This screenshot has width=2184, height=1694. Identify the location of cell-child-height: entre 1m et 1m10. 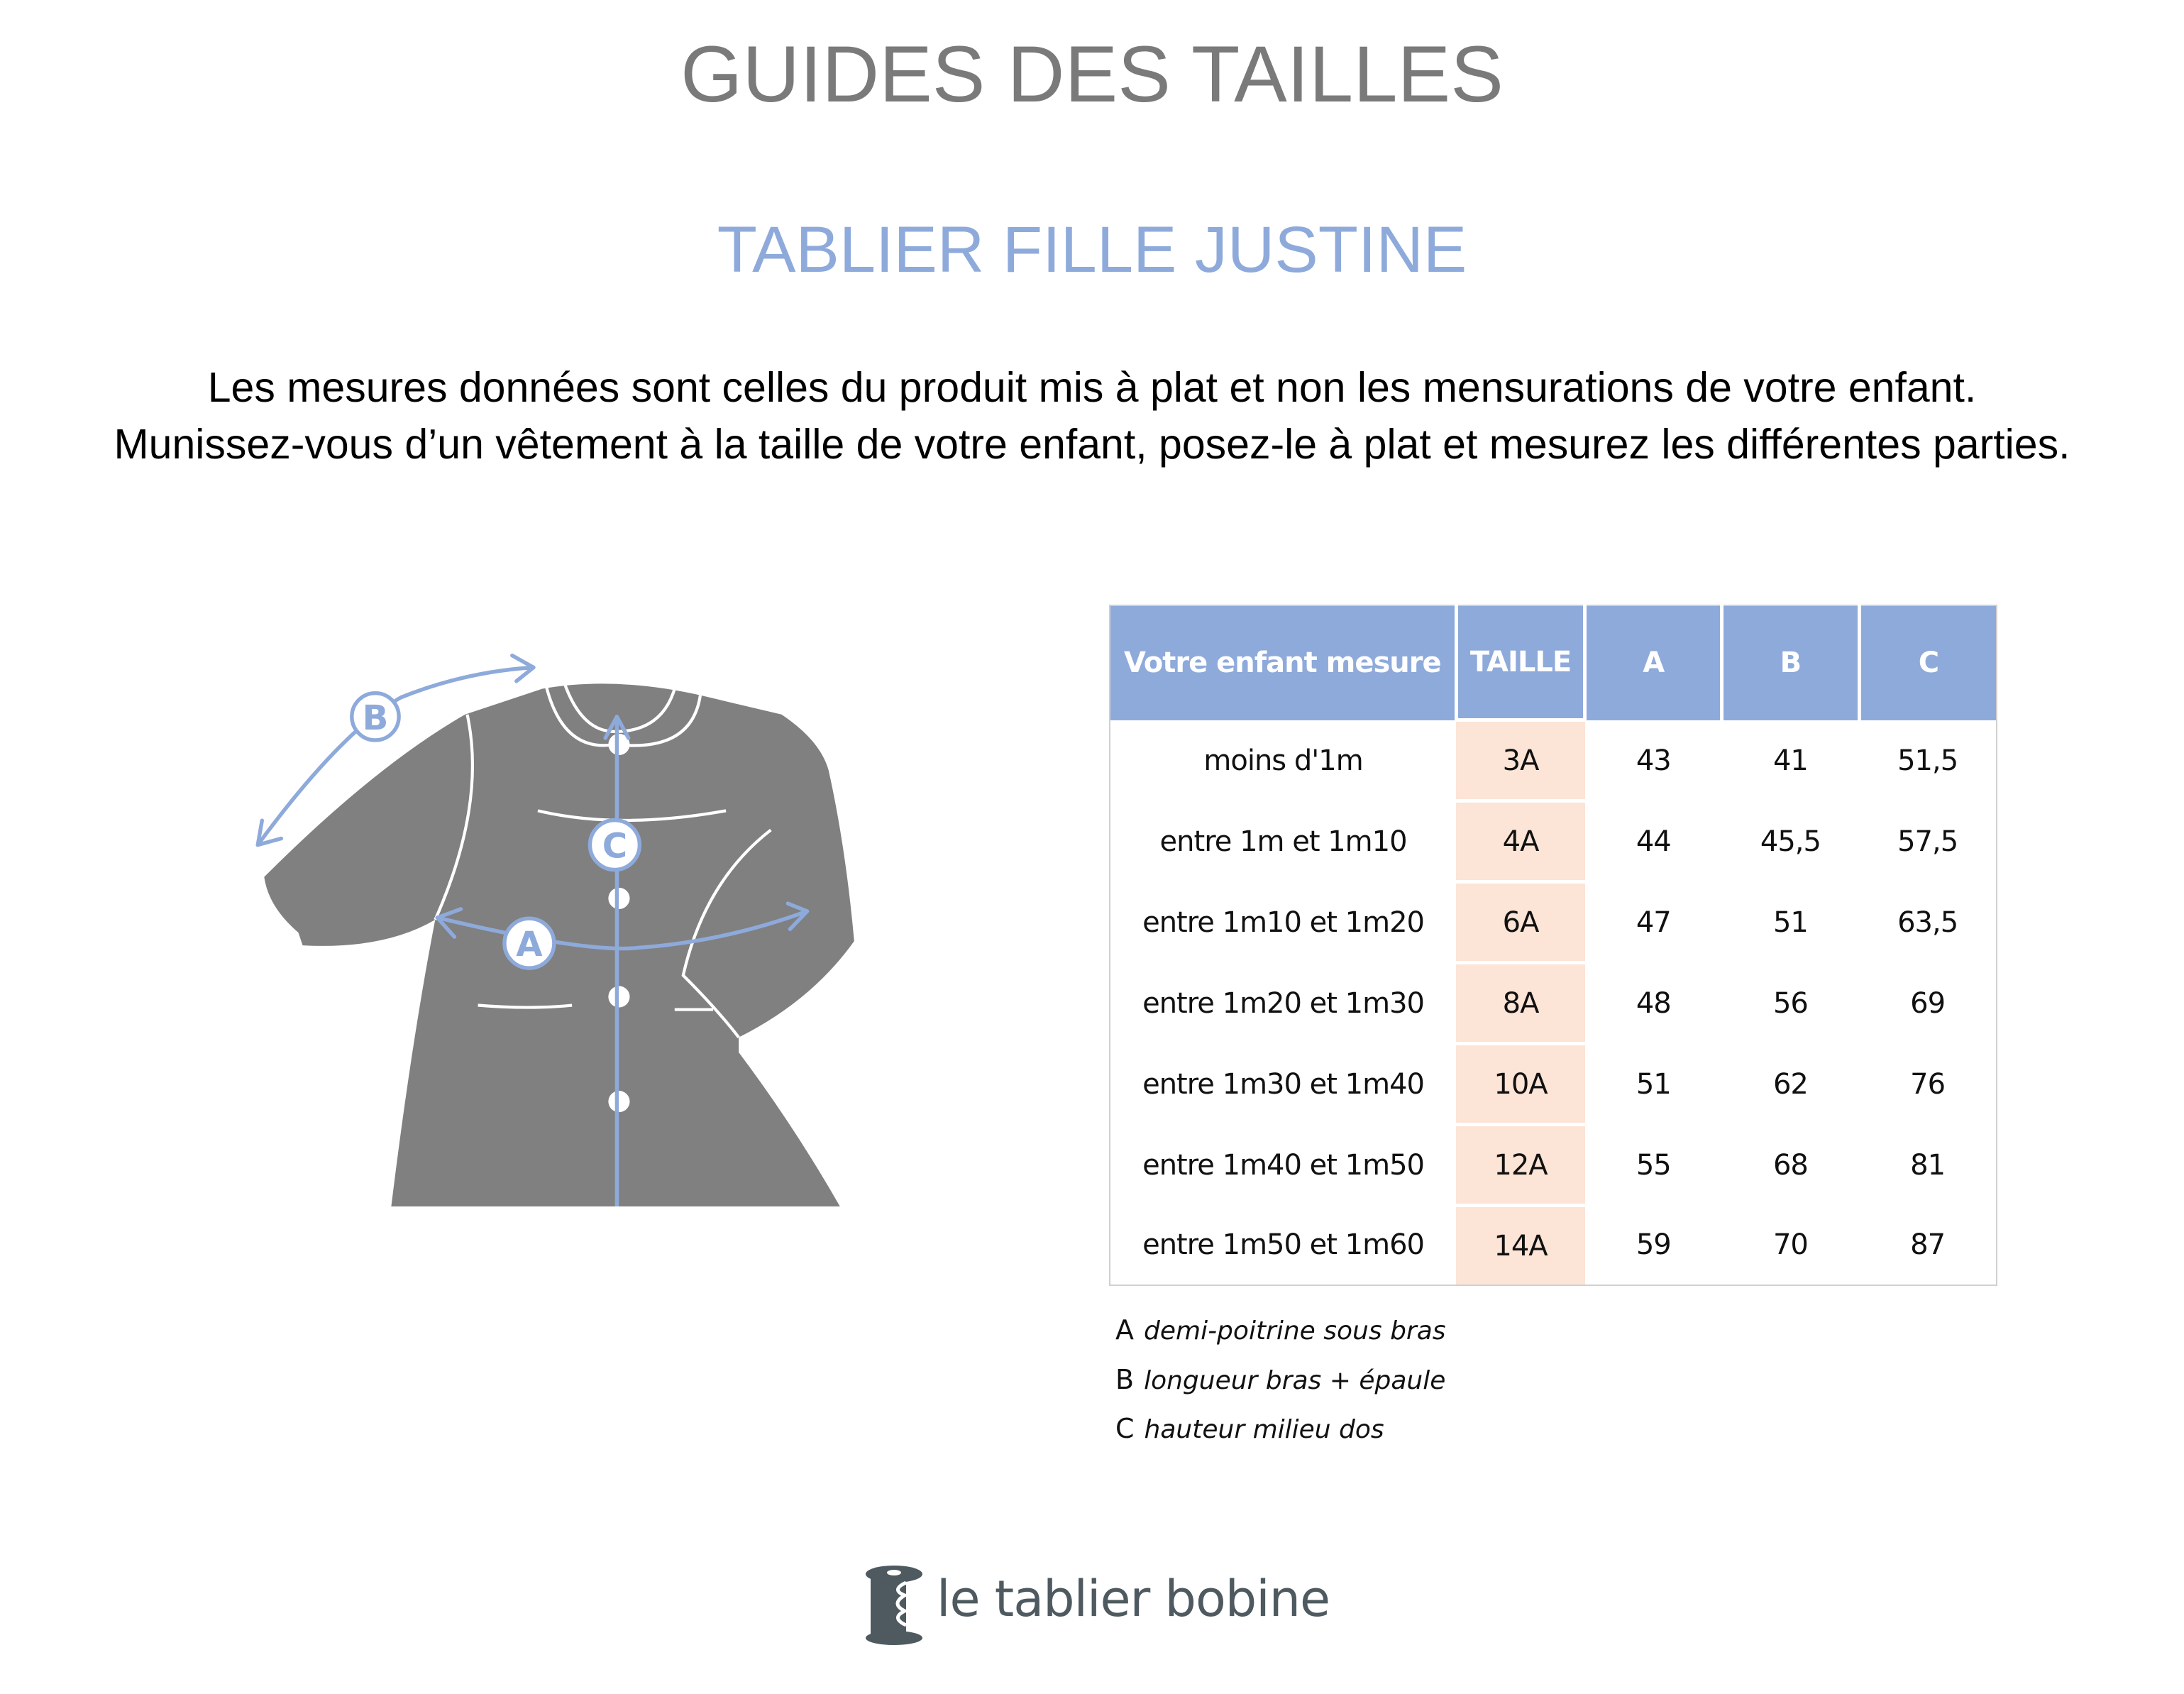
(1283, 841).